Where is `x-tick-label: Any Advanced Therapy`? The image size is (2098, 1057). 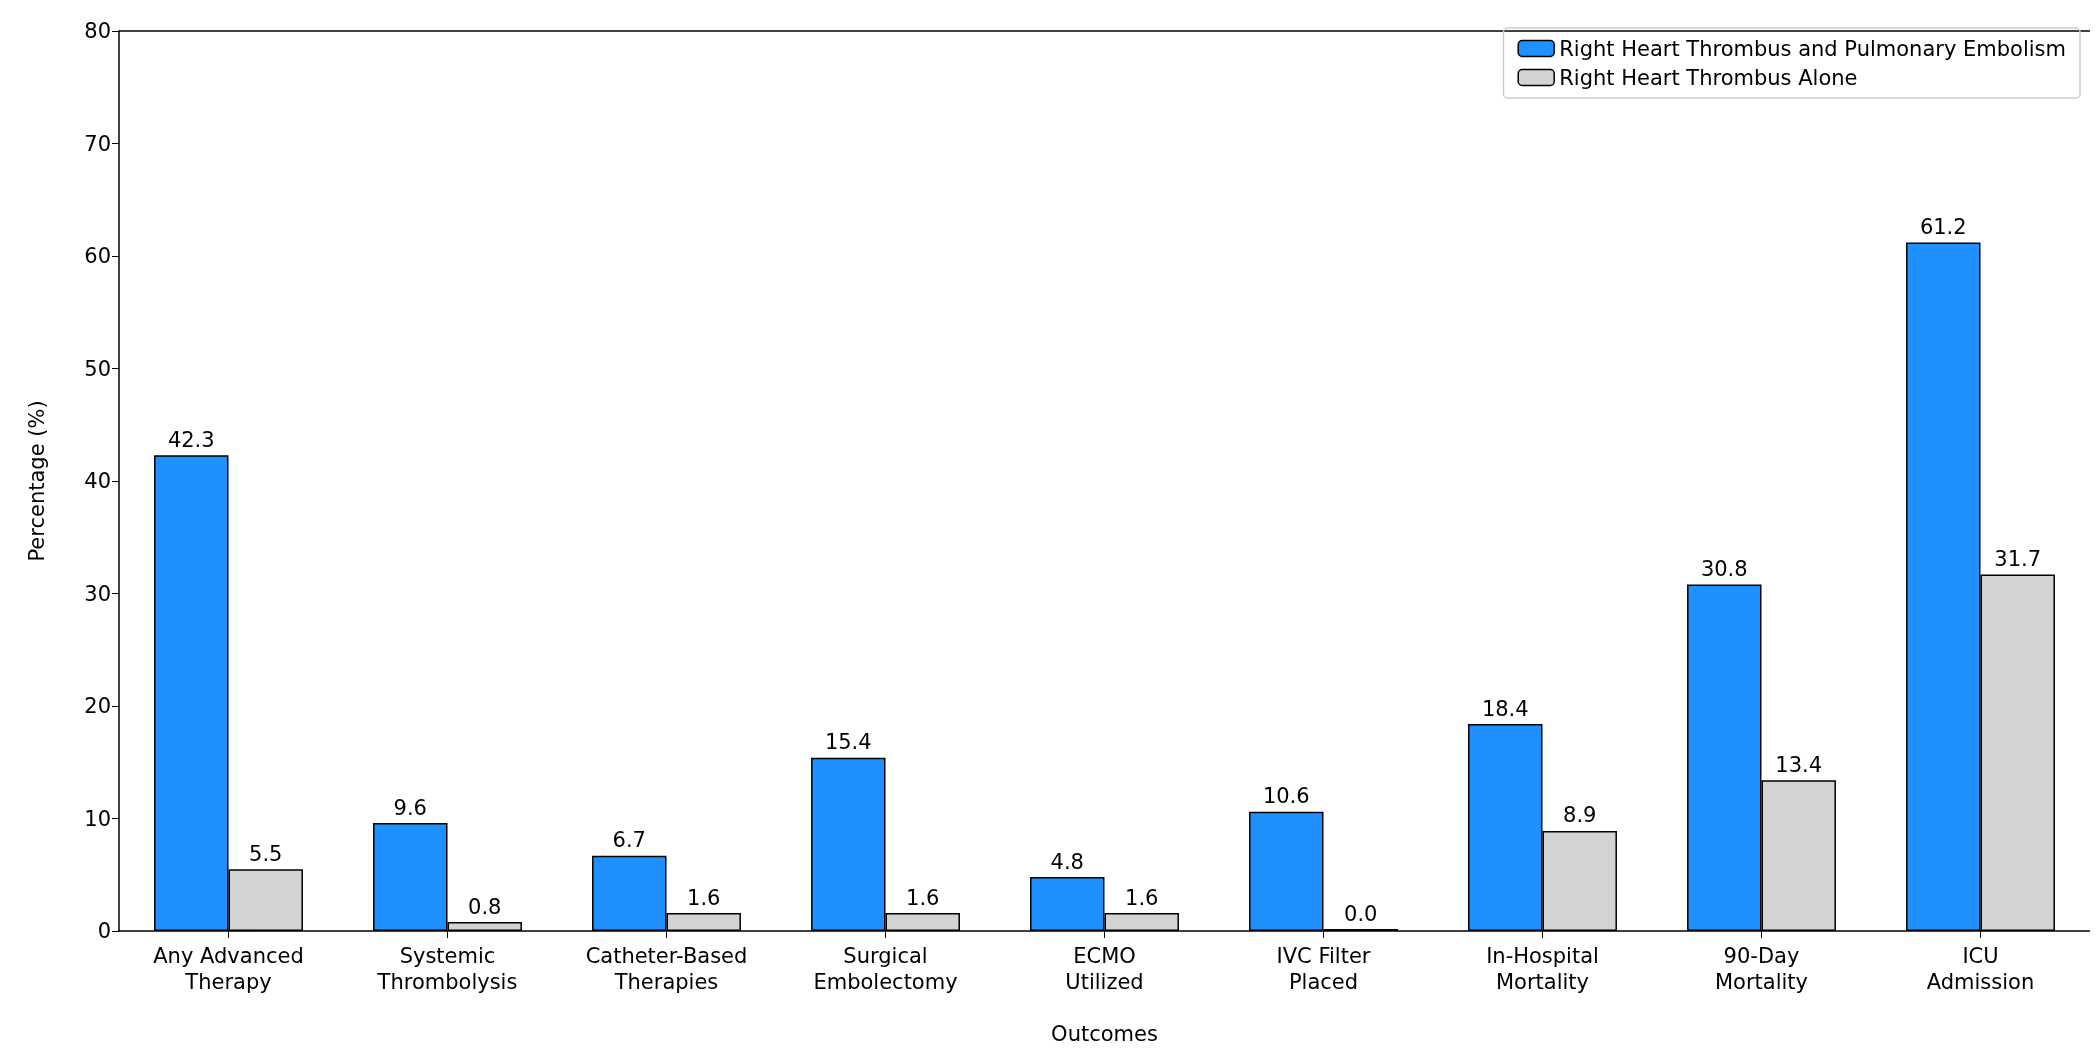 x-tick-label: Any Advanced Therapy is located at coordinates (228, 969).